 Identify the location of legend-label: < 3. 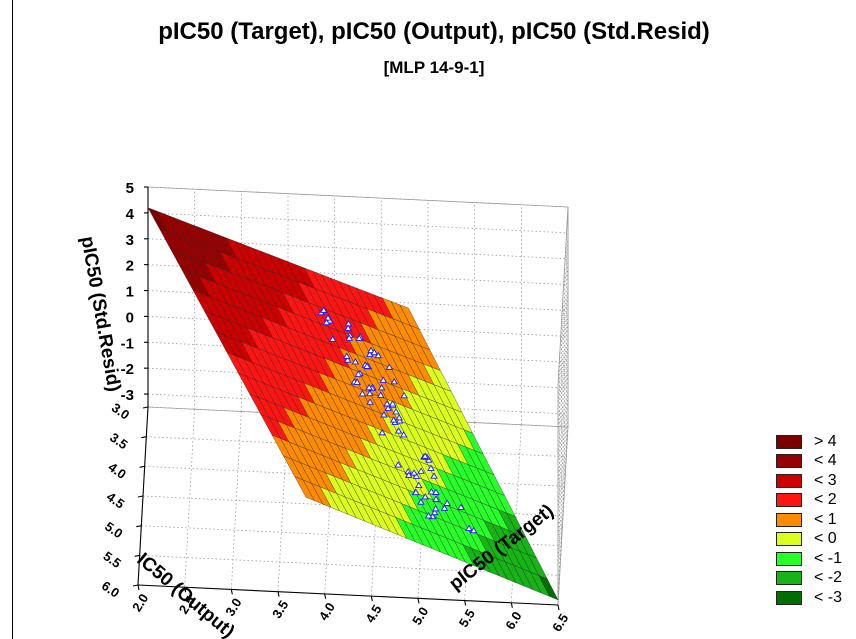
(825, 480).